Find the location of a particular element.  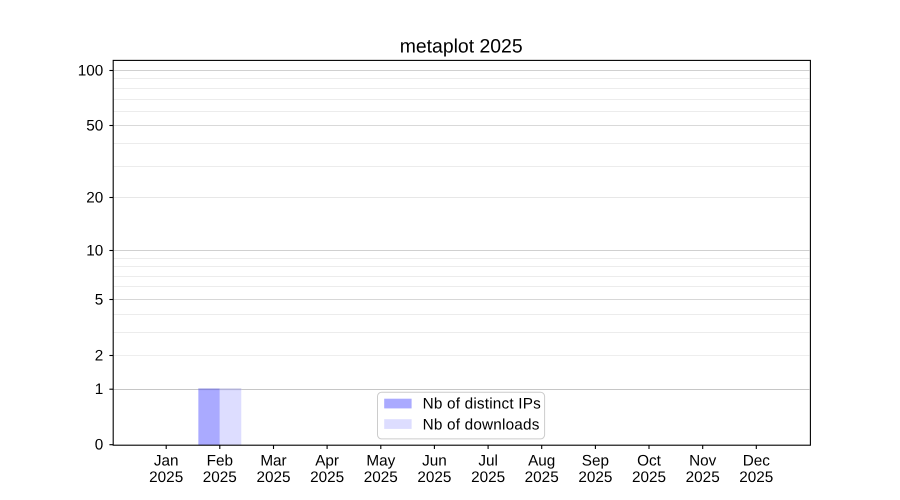

svg-text: Nb of downloads is located at coordinates (481, 424).